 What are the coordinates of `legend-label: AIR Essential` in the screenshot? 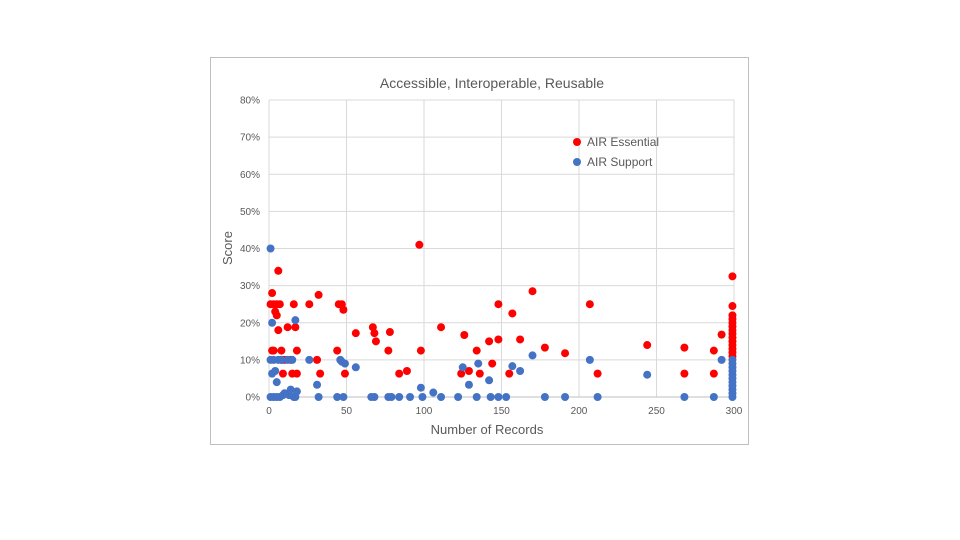 It's located at (623, 142).